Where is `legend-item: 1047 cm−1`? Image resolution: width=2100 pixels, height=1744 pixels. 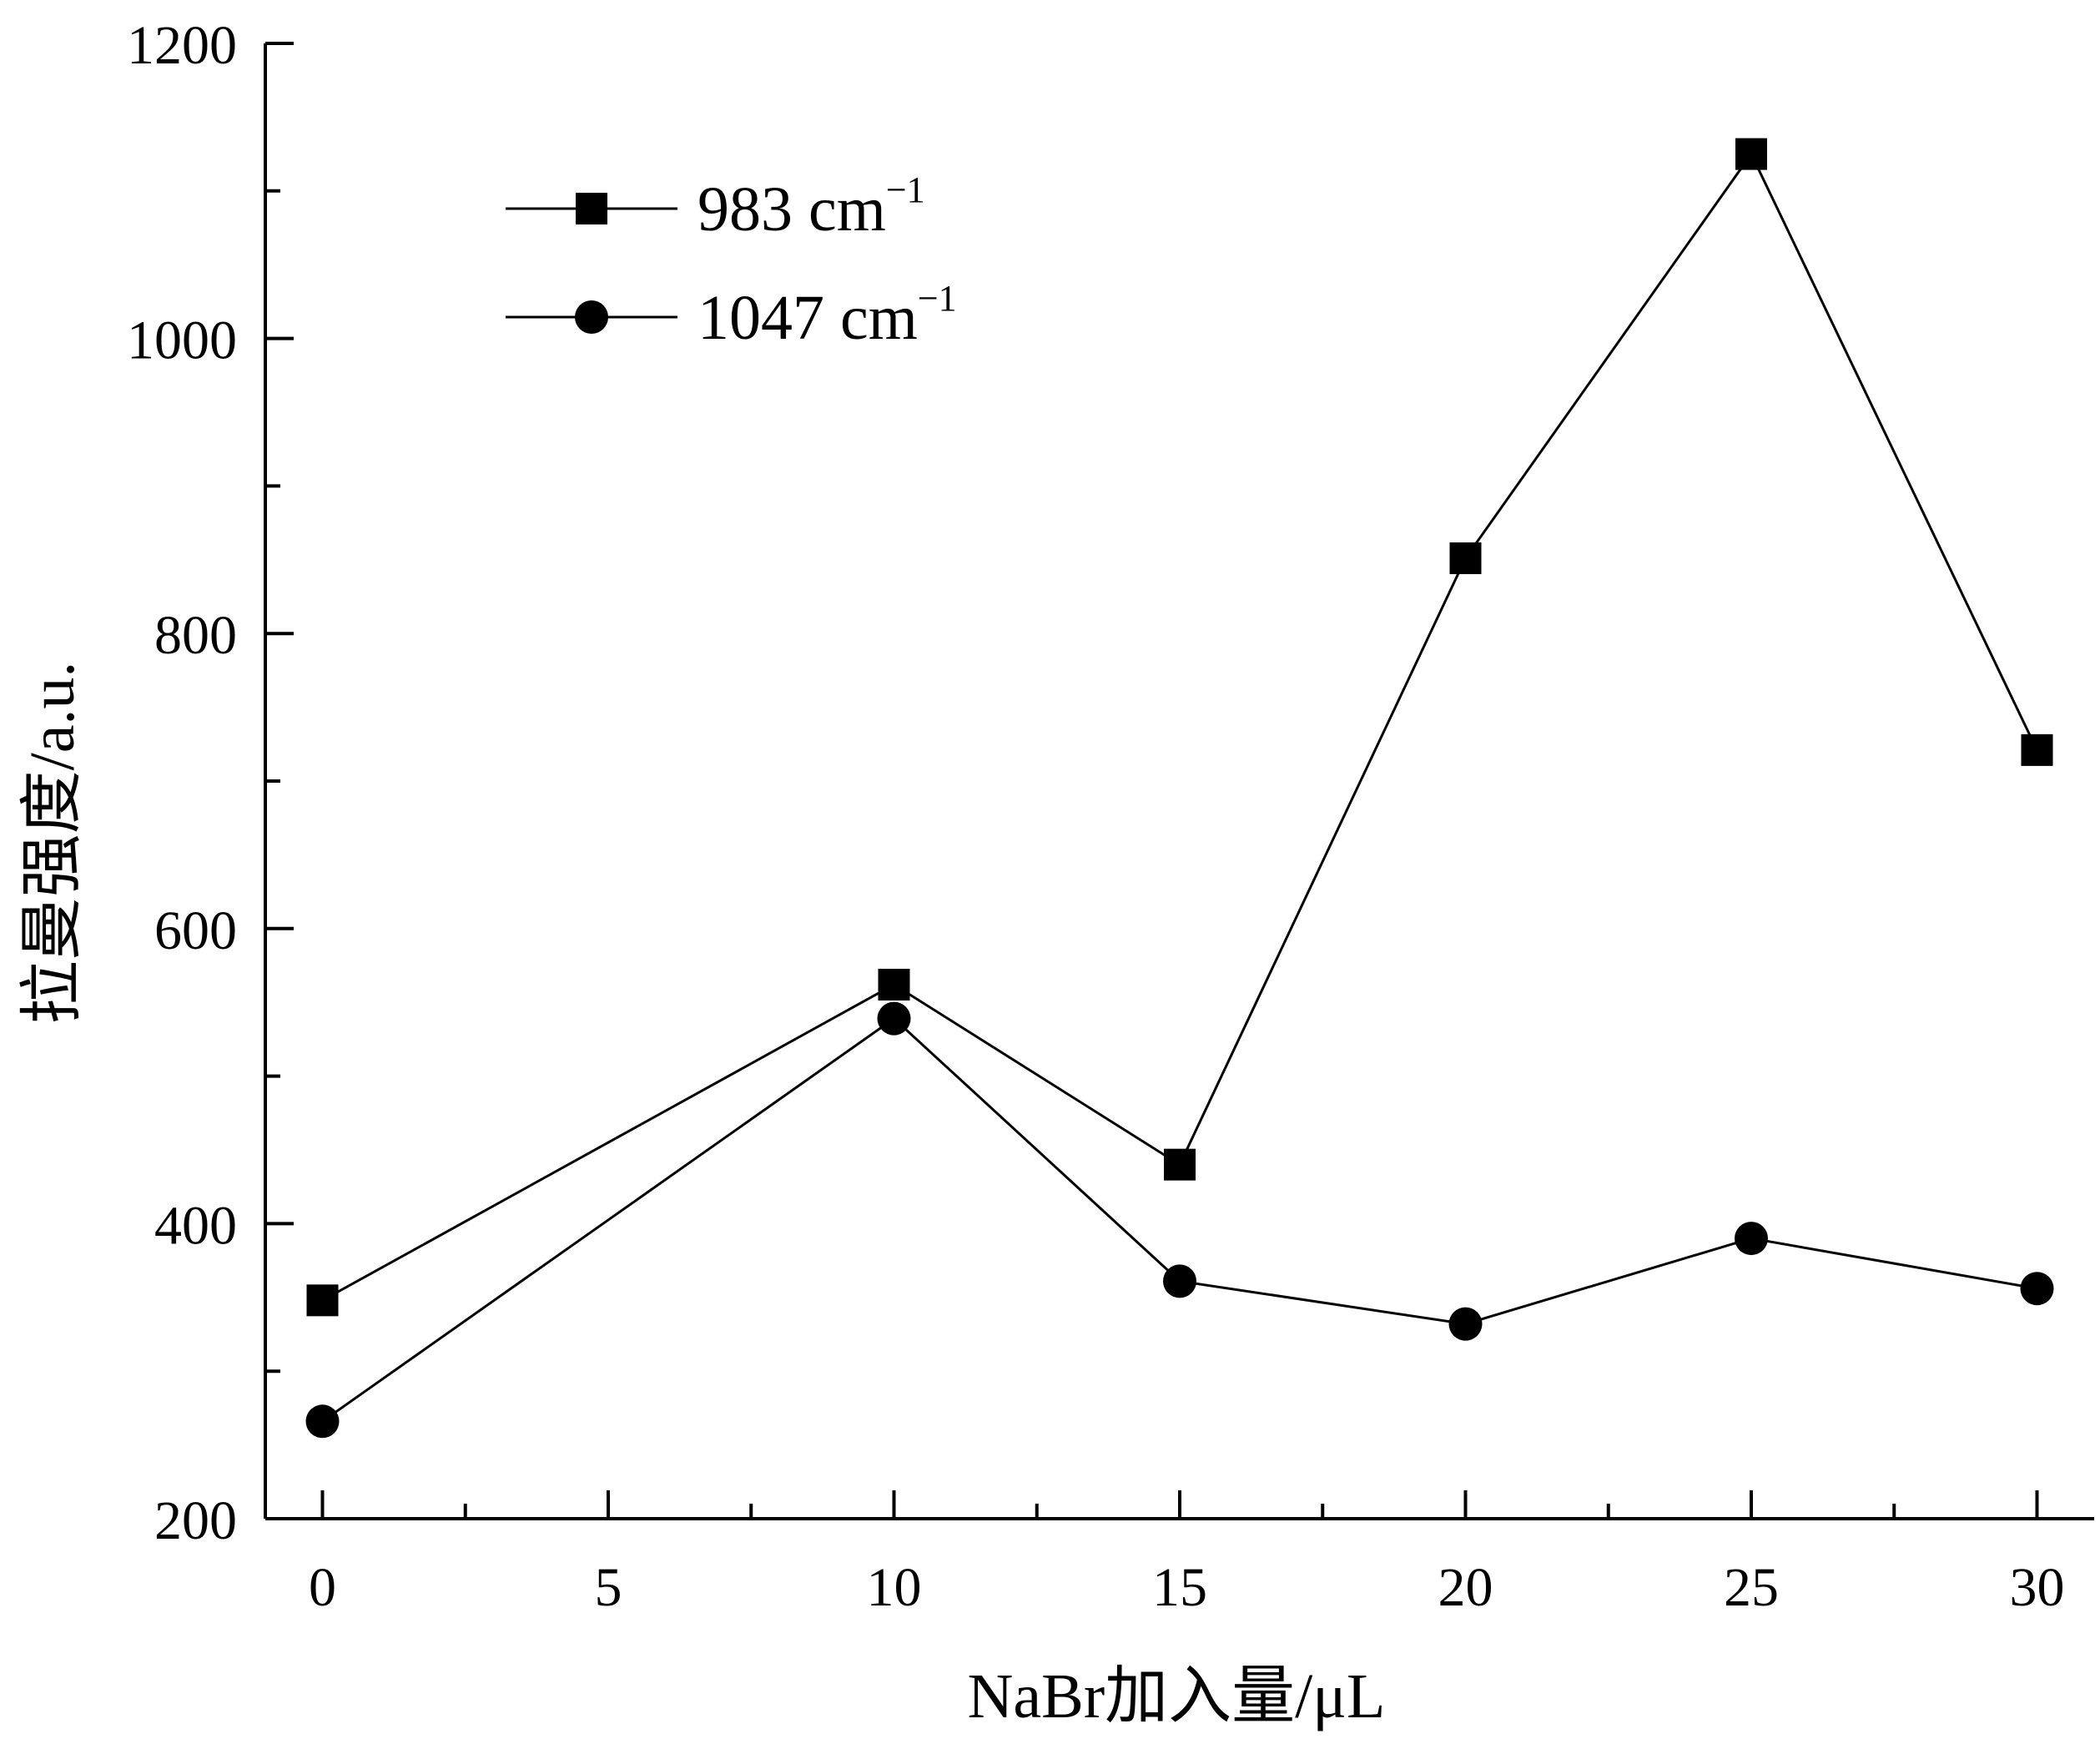 legend-item: 1047 cm−1 is located at coordinates (731, 315).